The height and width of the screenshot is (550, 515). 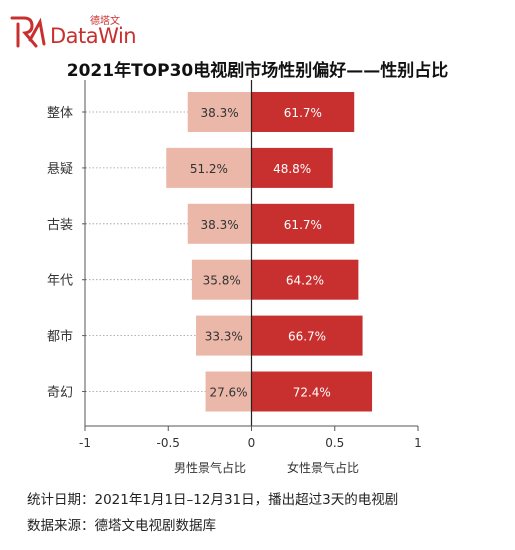 I want to click on logo-english-name: DataWin, so click(x=93, y=36).